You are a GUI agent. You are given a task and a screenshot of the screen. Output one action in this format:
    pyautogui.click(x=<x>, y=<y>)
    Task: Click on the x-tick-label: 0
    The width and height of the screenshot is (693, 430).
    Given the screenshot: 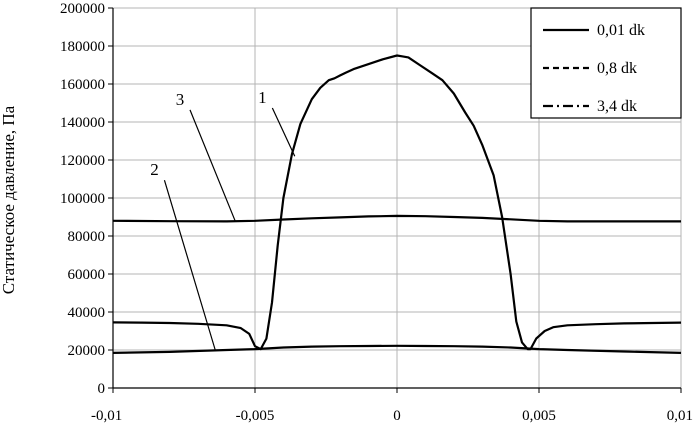 What is the action you would take?
    pyautogui.click(x=397, y=416)
    